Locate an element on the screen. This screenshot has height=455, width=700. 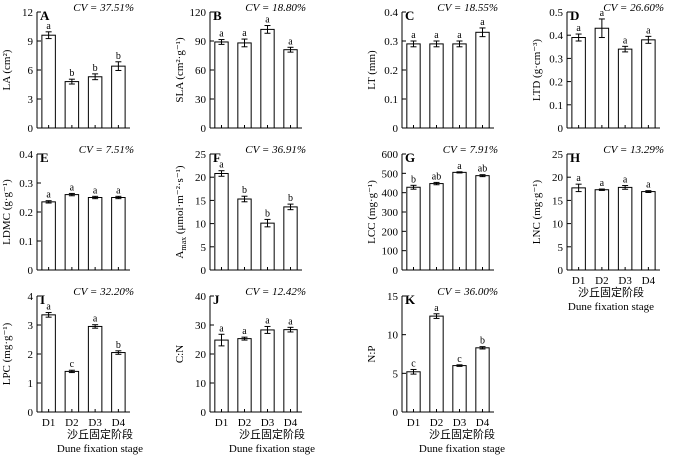
bar-J-D3 is located at coordinates (267, 371).